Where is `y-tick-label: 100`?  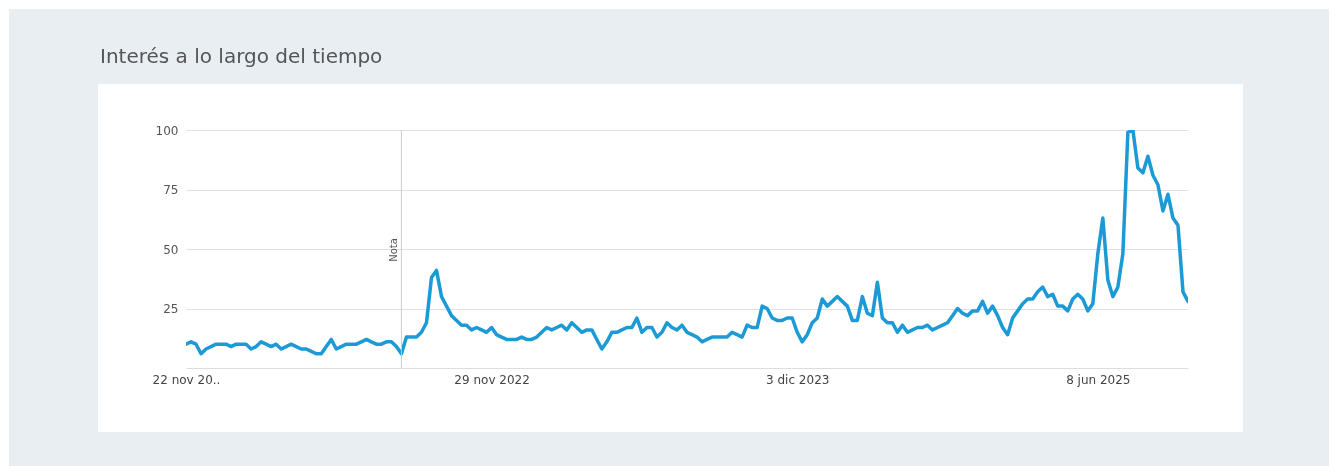 y-tick-label: 100 is located at coordinates (167, 130).